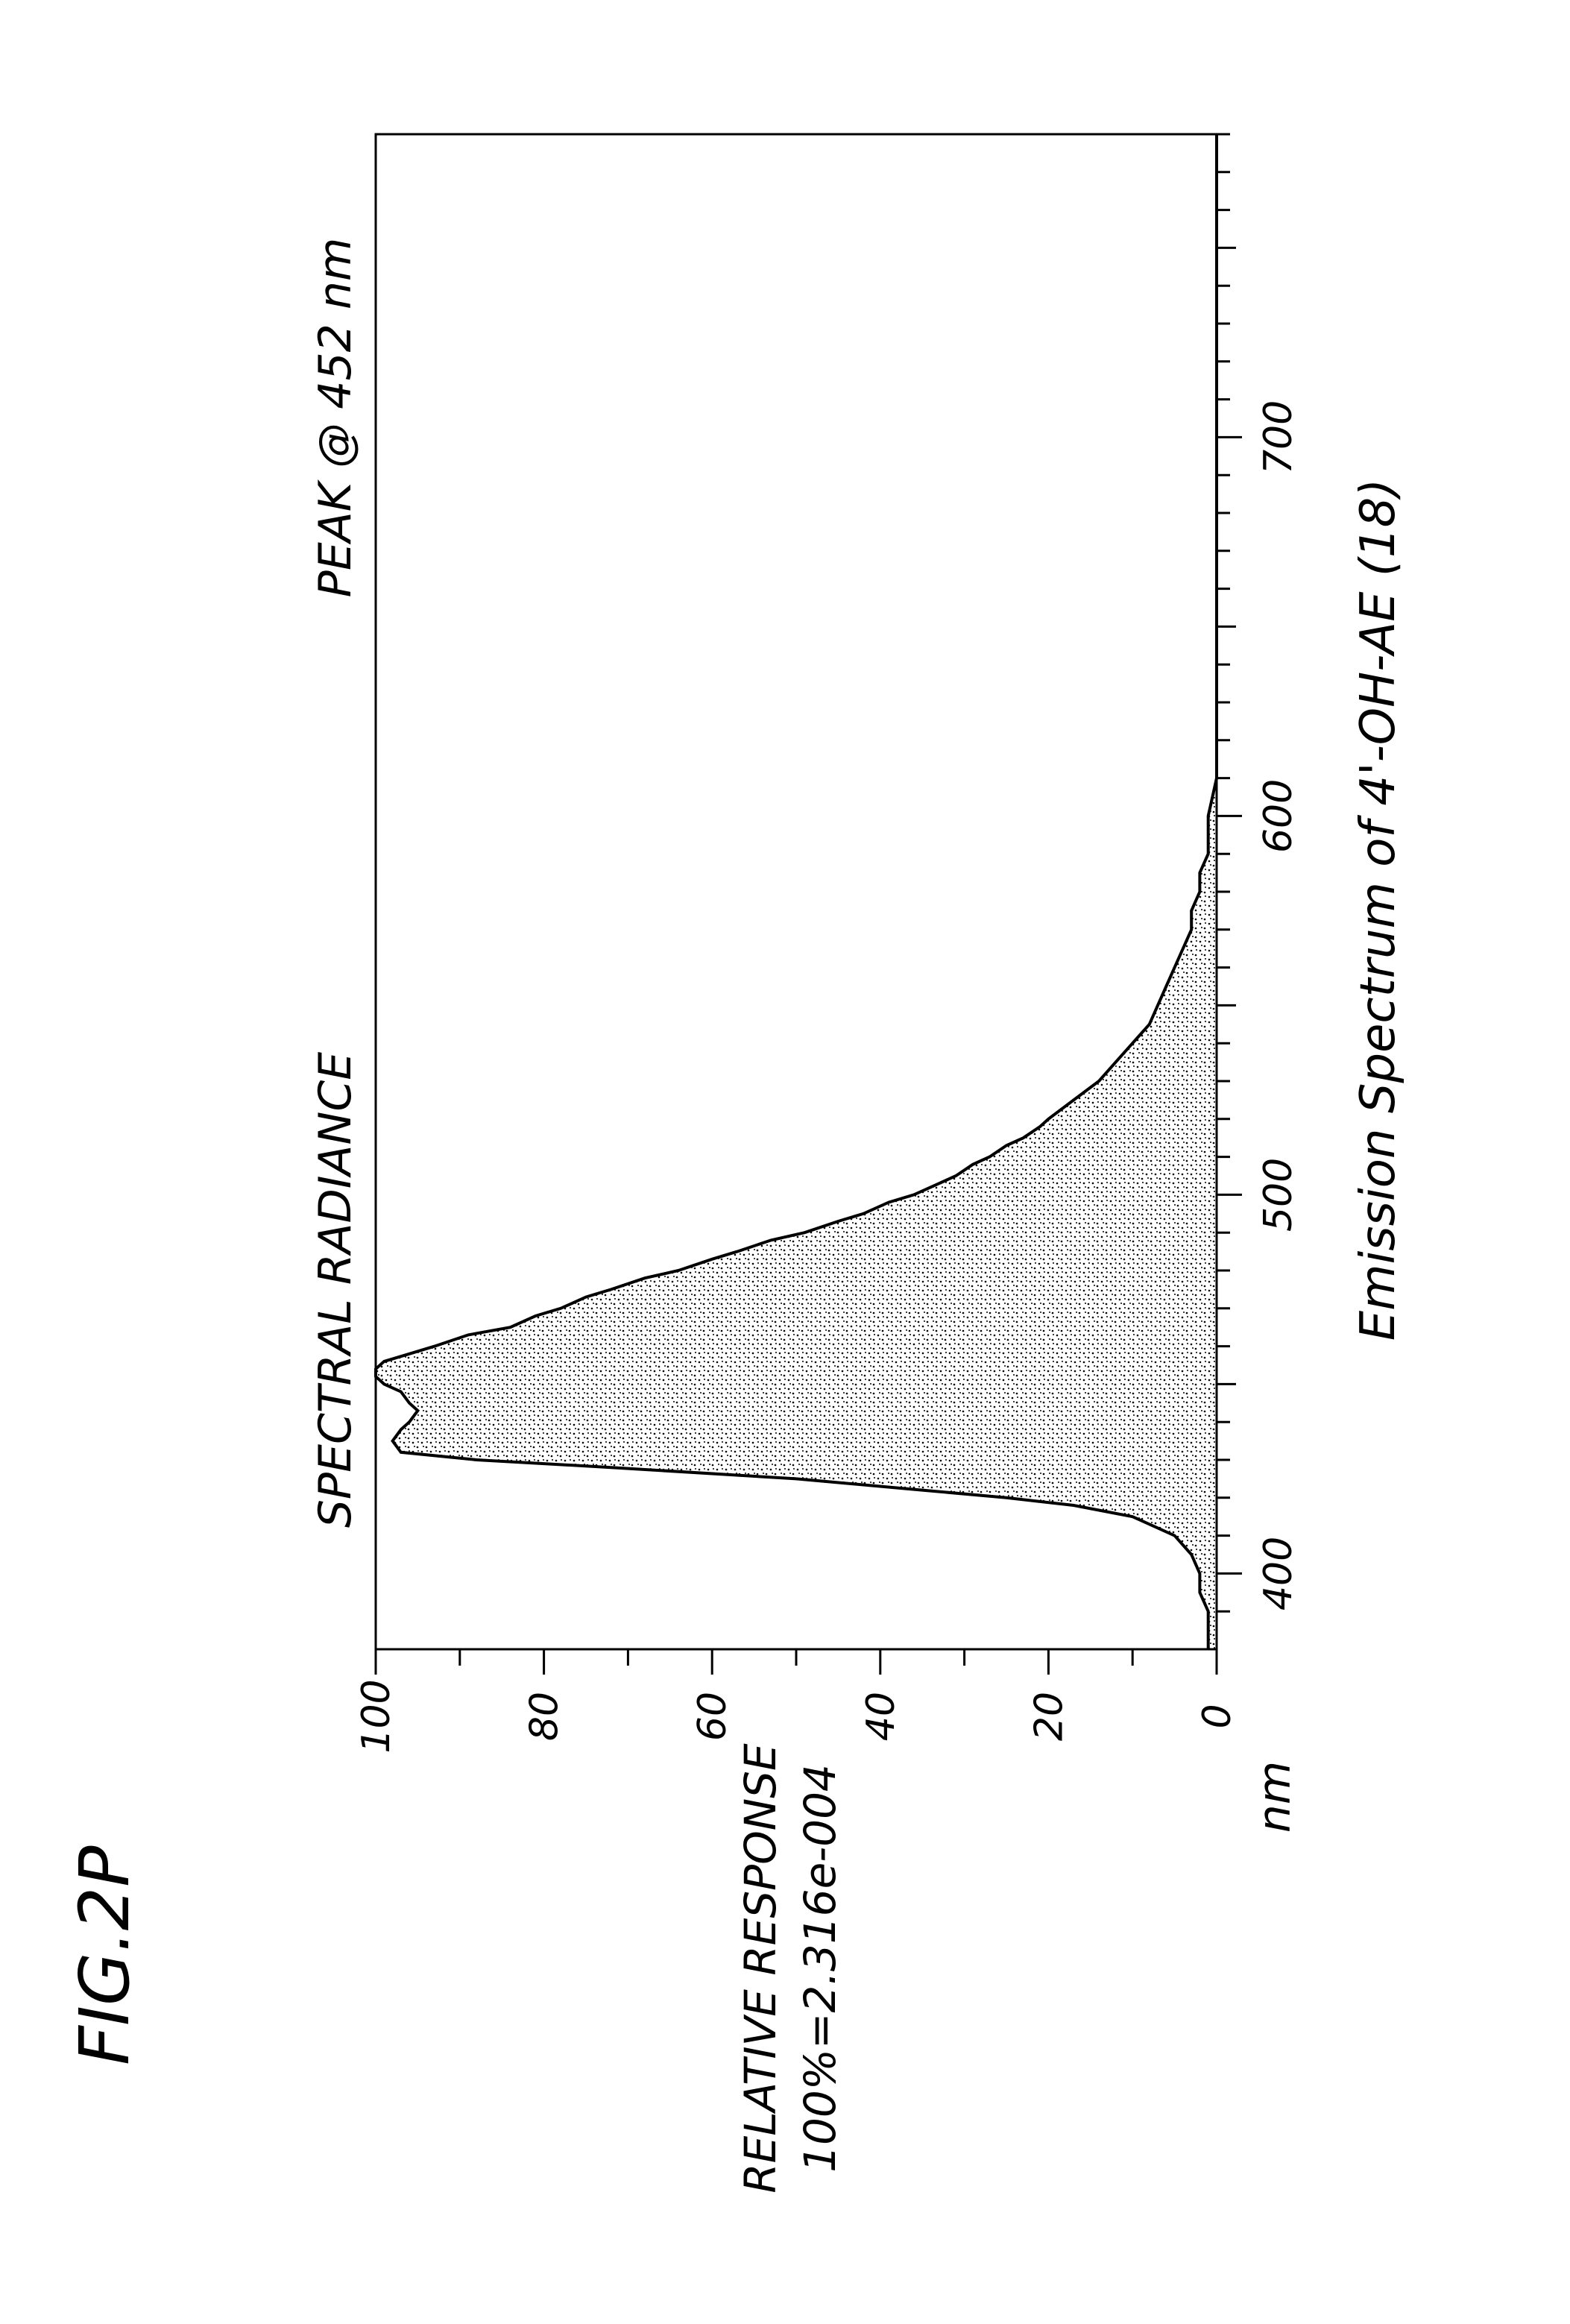  What do you see at coordinates (545, 1717) in the screenshot?
I see `value-axis-tick-label: 80` at bounding box center [545, 1717].